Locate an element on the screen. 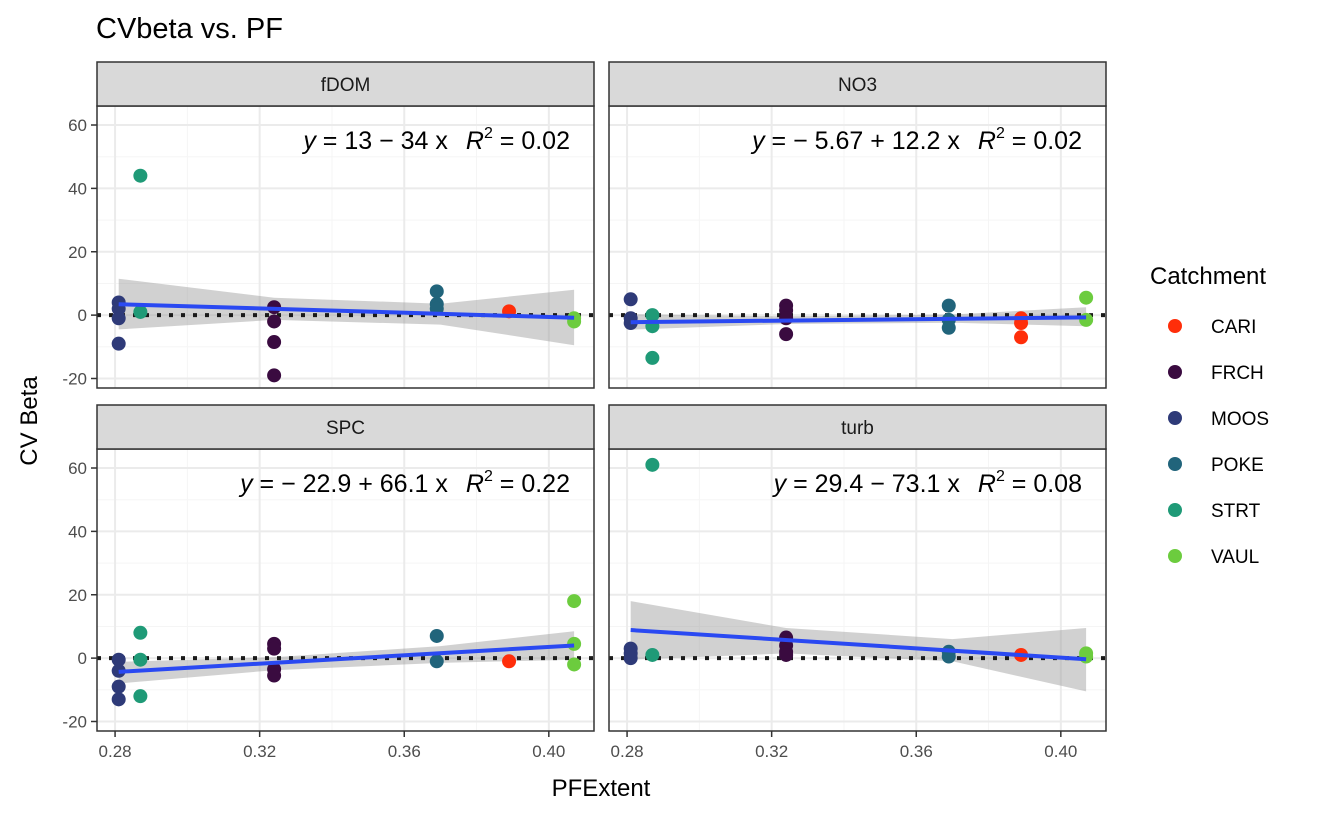 The height and width of the screenshot is (817, 1322). regression-equation: y = 13 − 34 x R2 = 0.02 is located at coordinates (435, 140).